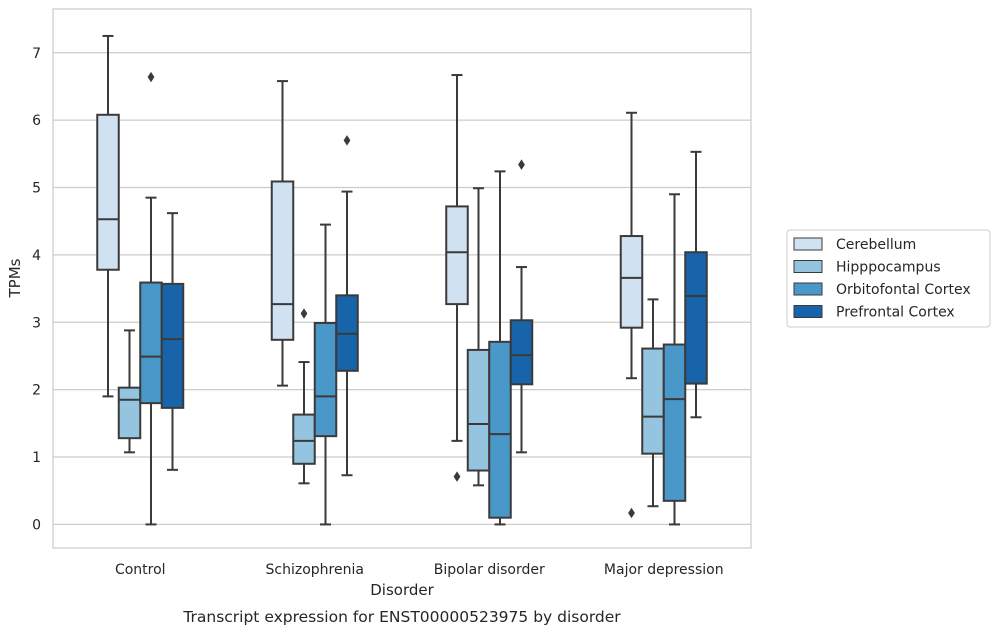 This screenshot has height=634, width=999. Describe the element at coordinates (895, 313) in the screenshot. I see `legend-label: Prefrontal Cortex` at that location.